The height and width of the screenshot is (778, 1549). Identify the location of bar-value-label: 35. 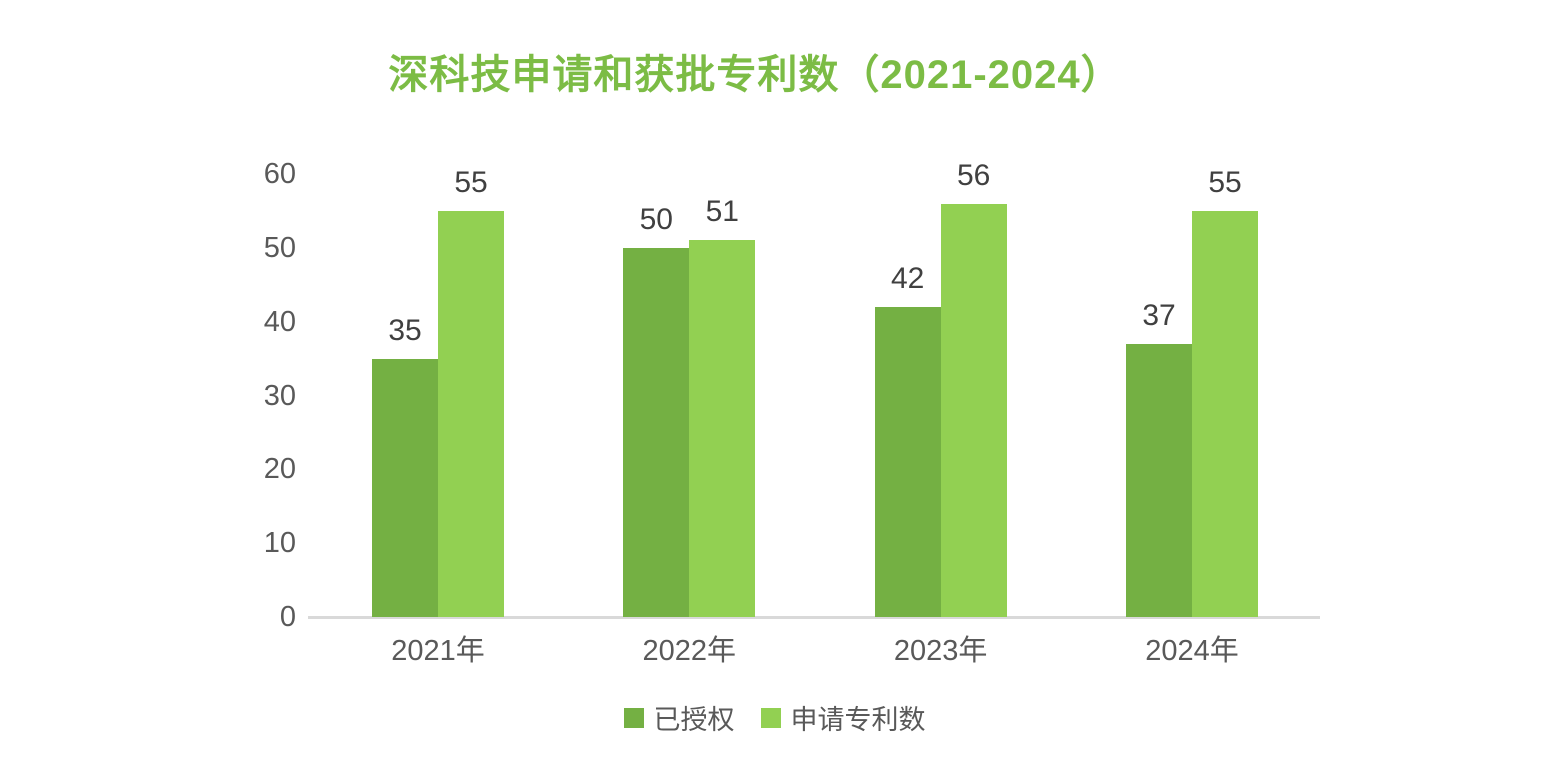
(405, 330).